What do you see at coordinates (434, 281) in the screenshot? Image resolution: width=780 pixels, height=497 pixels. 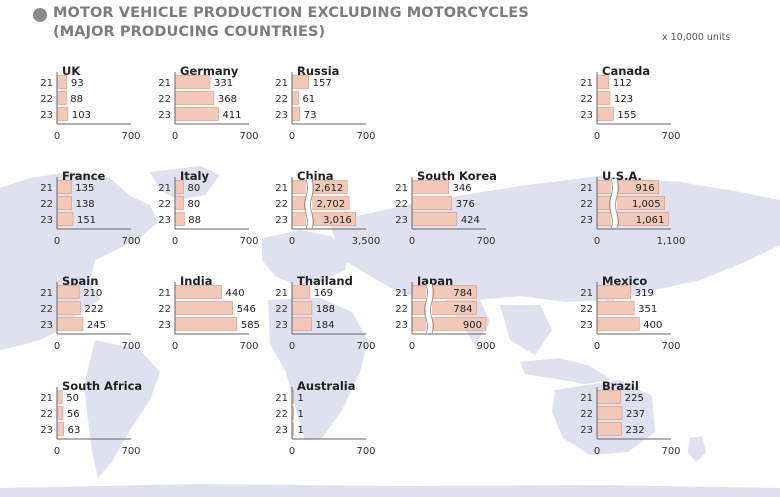 I see `panel-title-japan: Japan` at bounding box center [434, 281].